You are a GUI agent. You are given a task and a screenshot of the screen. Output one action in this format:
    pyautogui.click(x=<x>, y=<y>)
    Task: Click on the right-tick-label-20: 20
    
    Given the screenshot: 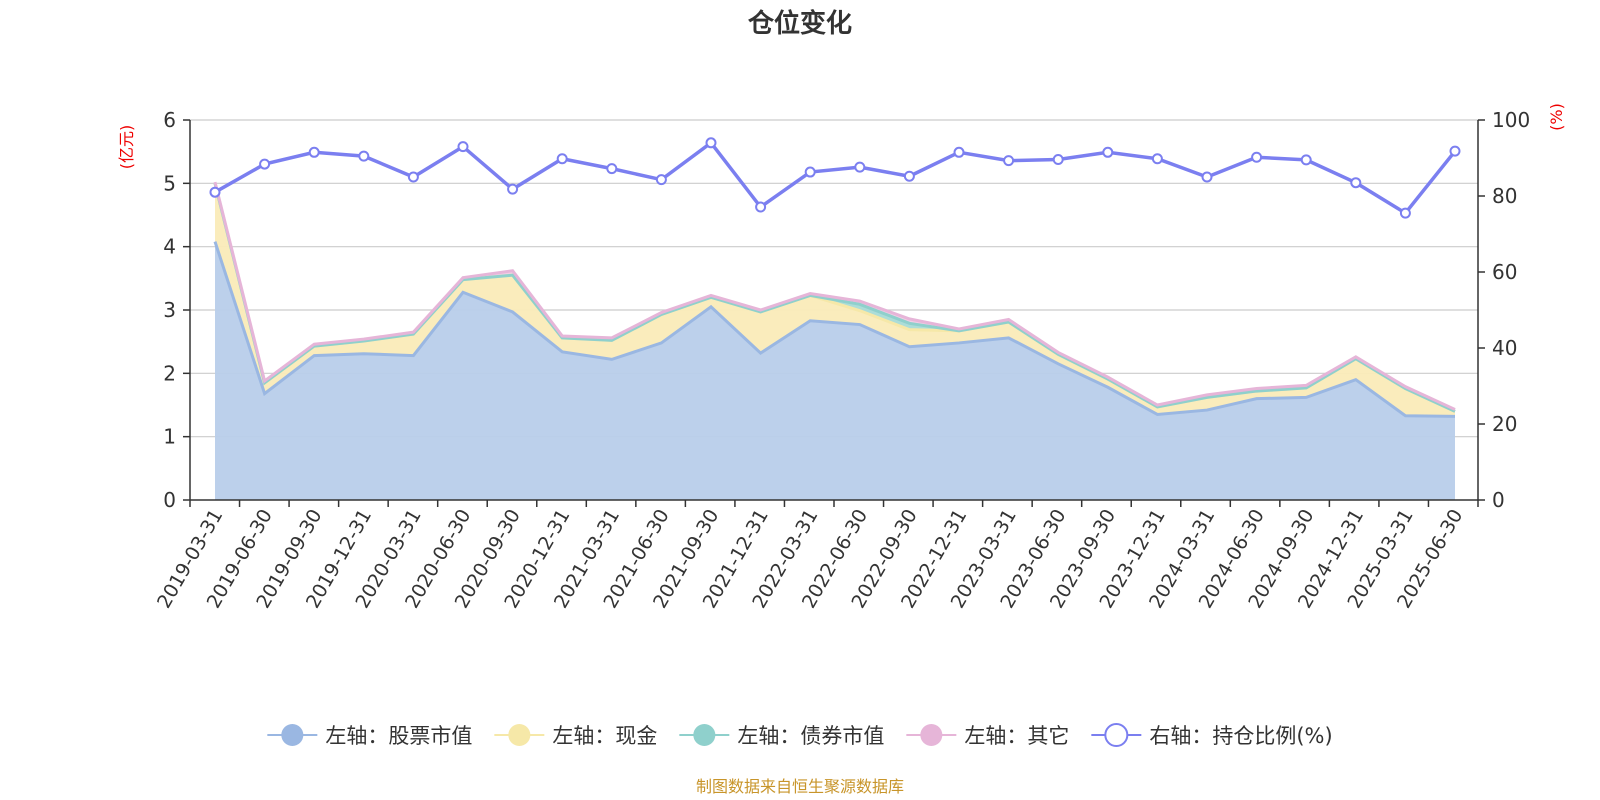 What is the action you would take?
    pyautogui.click(x=1504, y=424)
    